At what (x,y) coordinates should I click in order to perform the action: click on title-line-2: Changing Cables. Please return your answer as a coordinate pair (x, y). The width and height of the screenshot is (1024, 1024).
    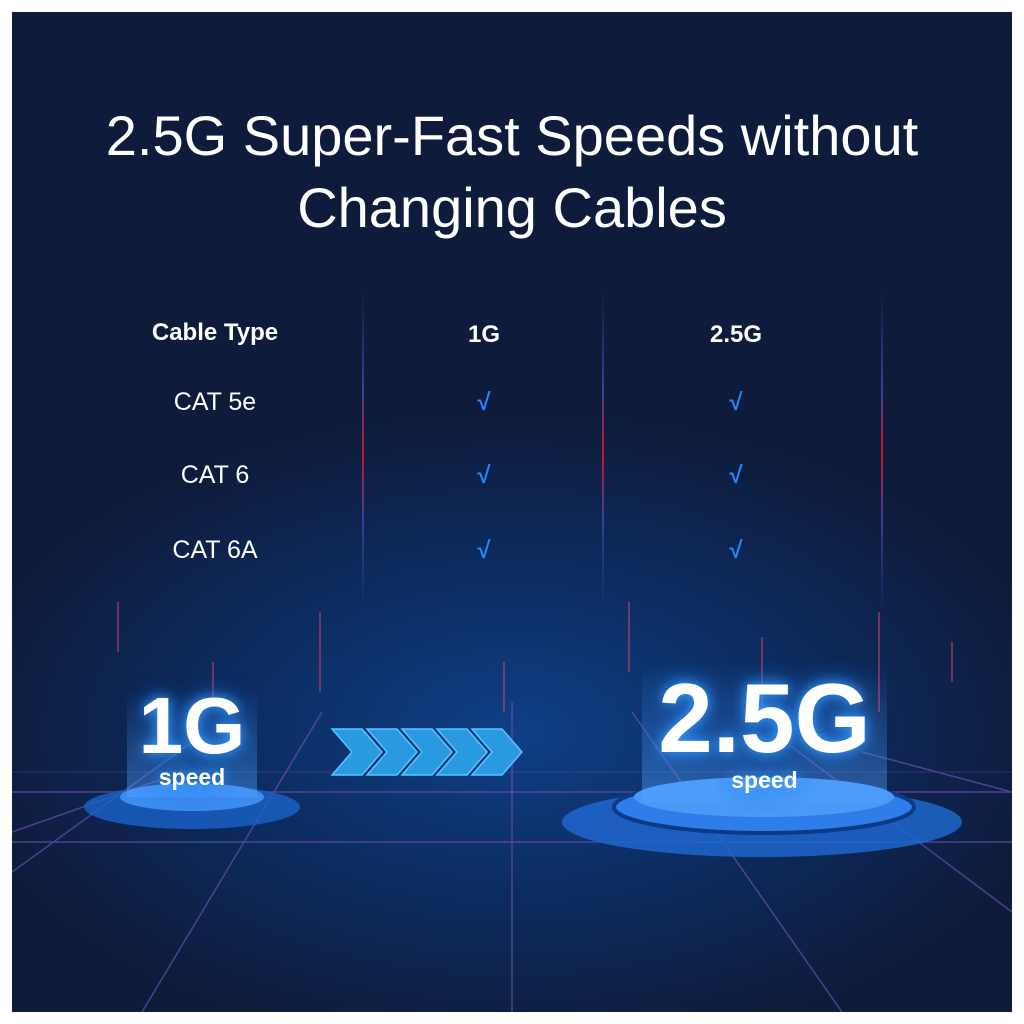
    Looking at the image, I should click on (512, 207).